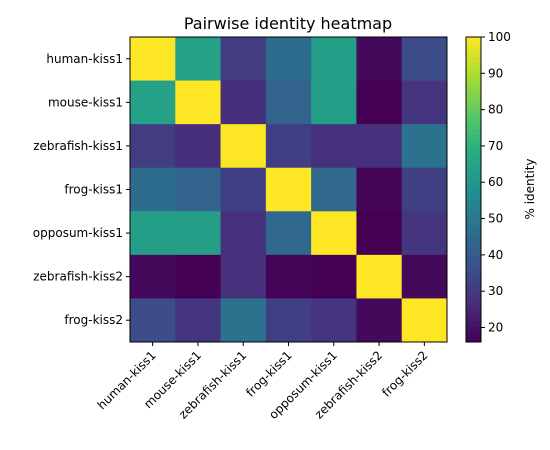 The image size is (550, 450). Describe the element at coordinates (93, 190) in the screenshot. I see `row-label: frog-kiss1` at that location.